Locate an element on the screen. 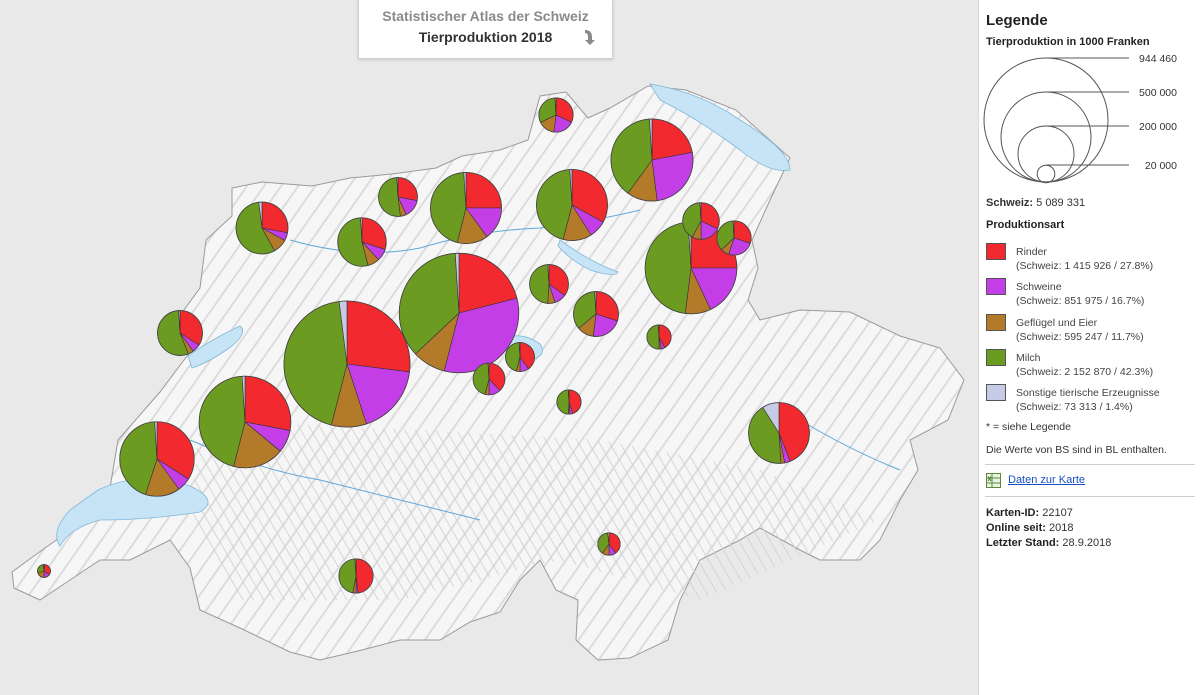 This screenshot has width=1200, height=695. pie-ZH is located at coordinates (572, 205).